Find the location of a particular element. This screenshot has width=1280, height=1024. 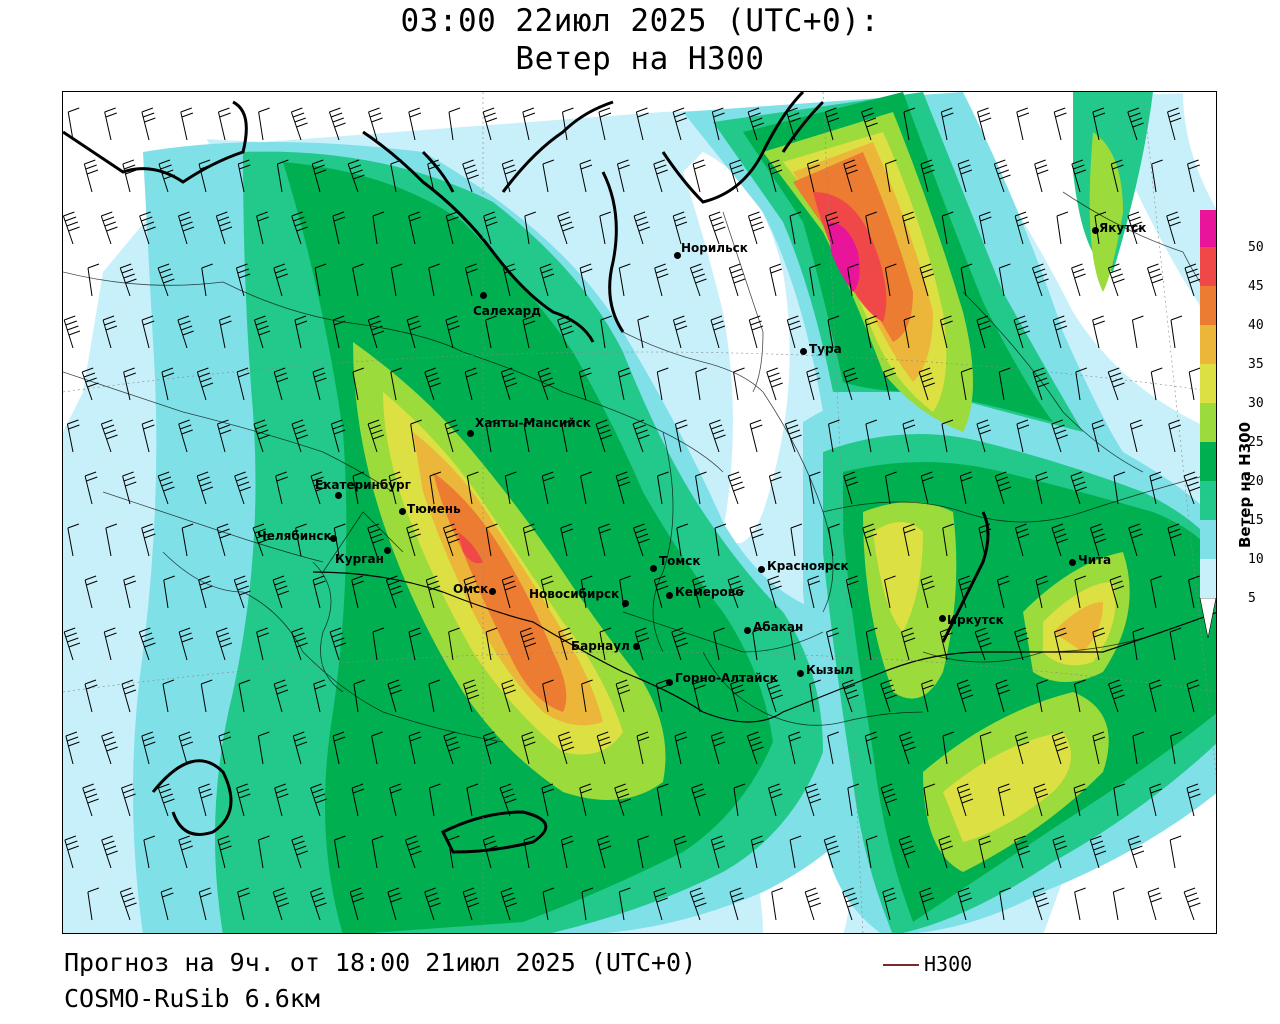

scale-tick-10: 10 is located at coordinates (1256, 559).